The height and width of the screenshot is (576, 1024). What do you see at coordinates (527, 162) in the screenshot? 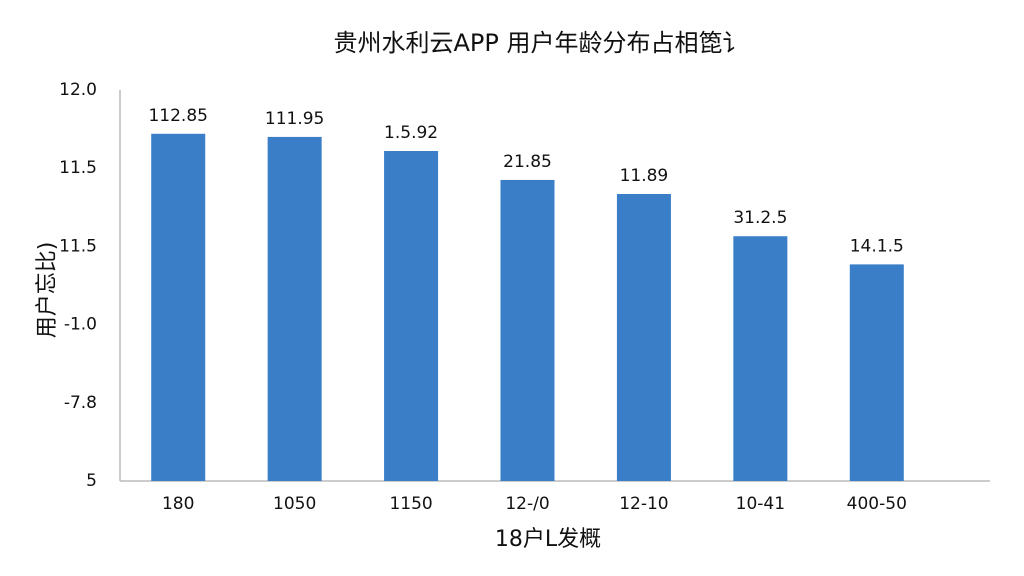
I see `value-label: 21.85` at bounding box center [527, 162].